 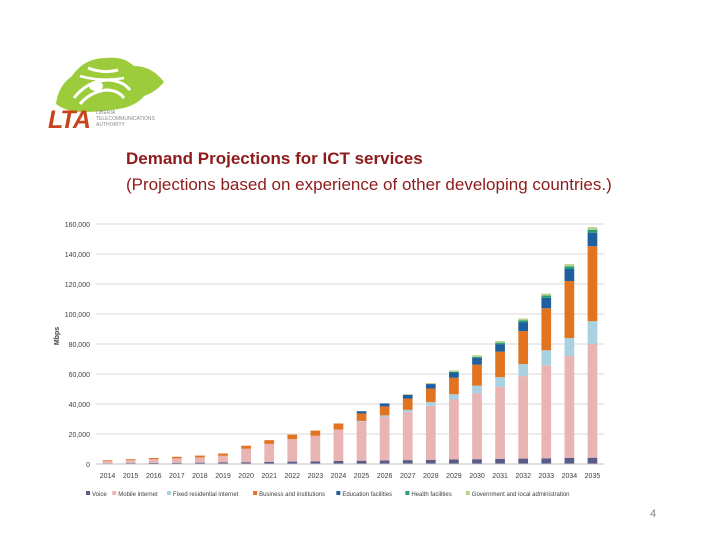 What do you see at coordinates (80, 375) in the screenshot?
I see `y-tick-label: 60,000` at bounding box center [80, 375].